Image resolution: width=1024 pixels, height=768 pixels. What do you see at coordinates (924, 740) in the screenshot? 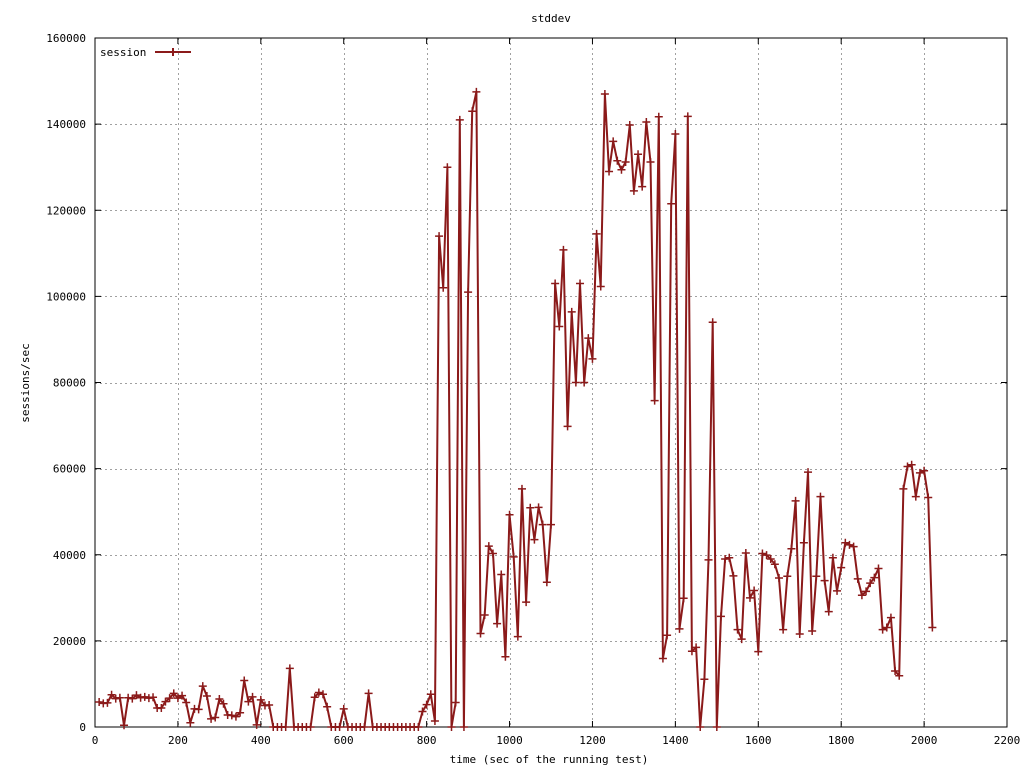
I see `x-tick-label: 2000` at bounding box center [924, 740].